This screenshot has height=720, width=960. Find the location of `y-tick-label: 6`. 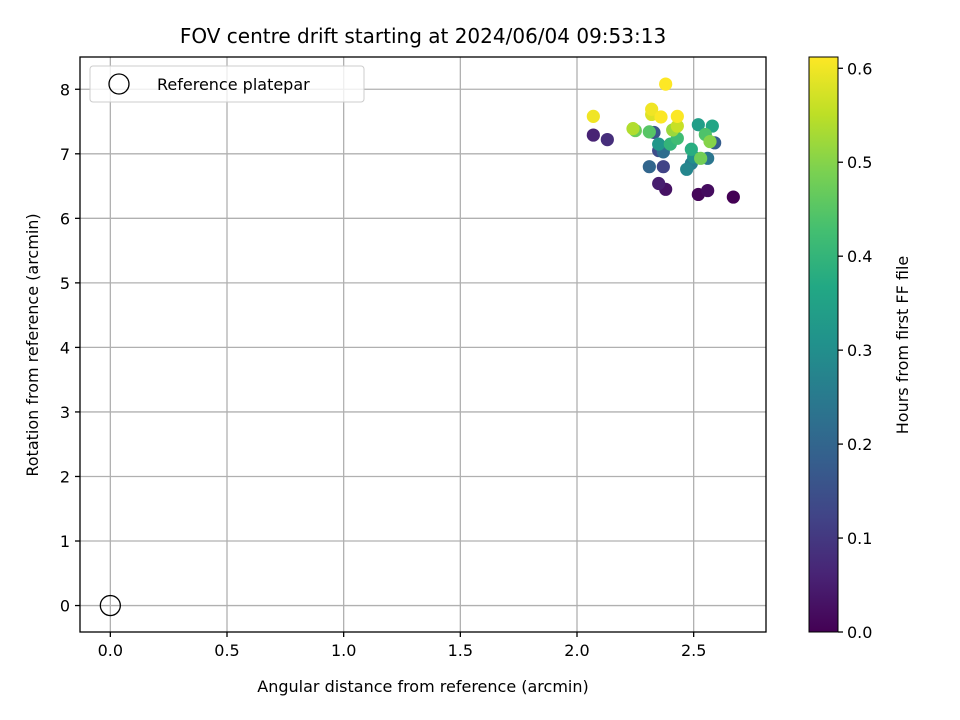

y-tick-label: 6 is located at coordinates (65, 218).